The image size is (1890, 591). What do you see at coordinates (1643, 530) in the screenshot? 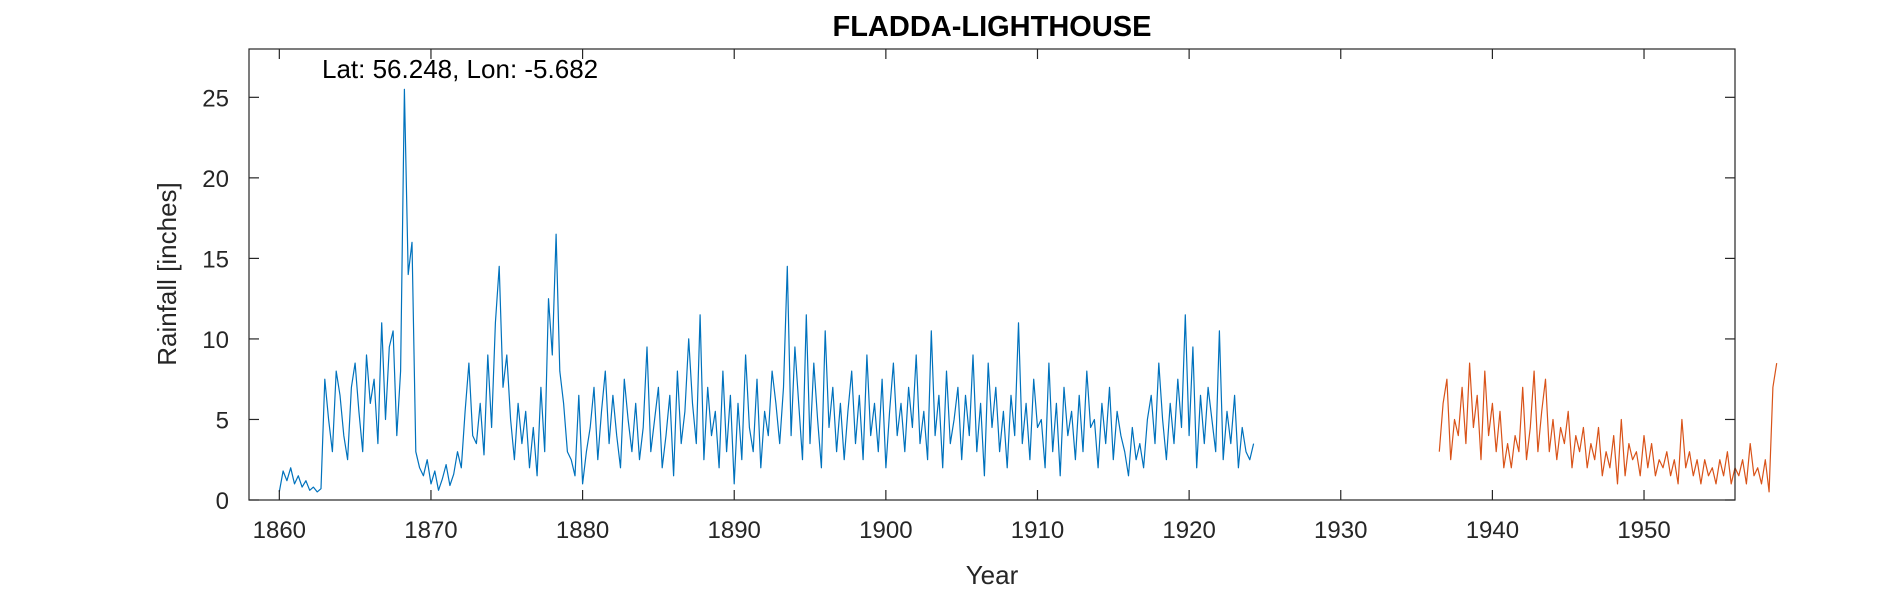
I see `x-tick-label: 1950` at bounding box center [1643, 530].